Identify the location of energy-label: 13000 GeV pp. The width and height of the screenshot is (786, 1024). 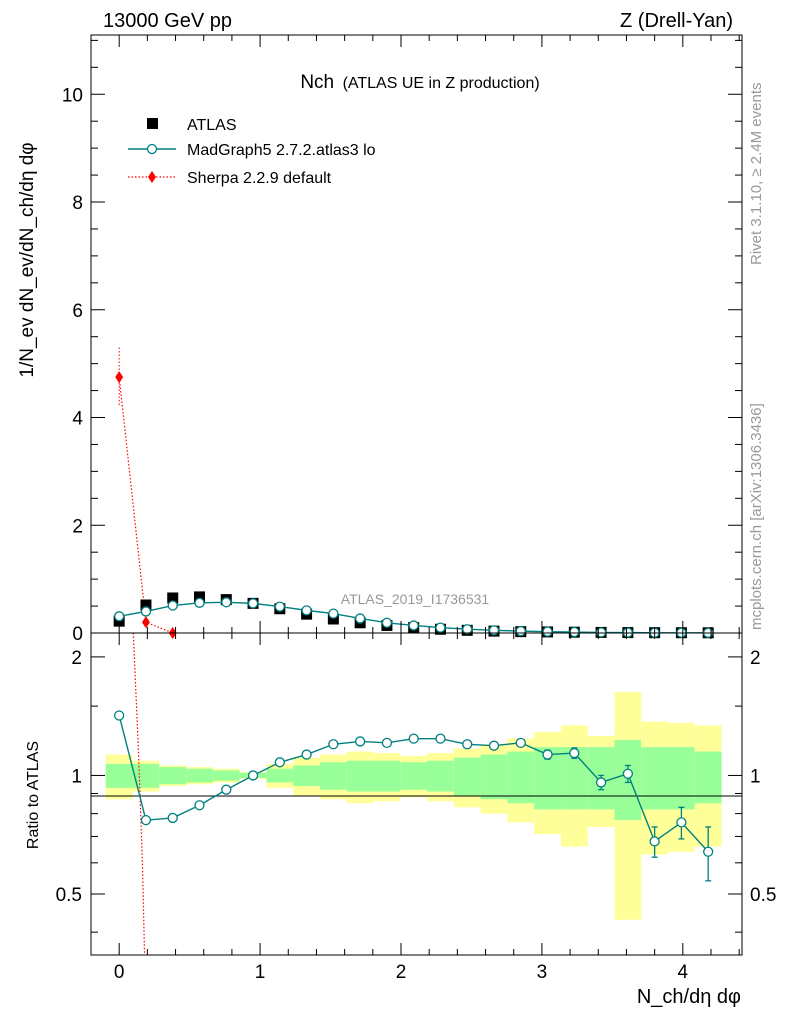
(167, 21).